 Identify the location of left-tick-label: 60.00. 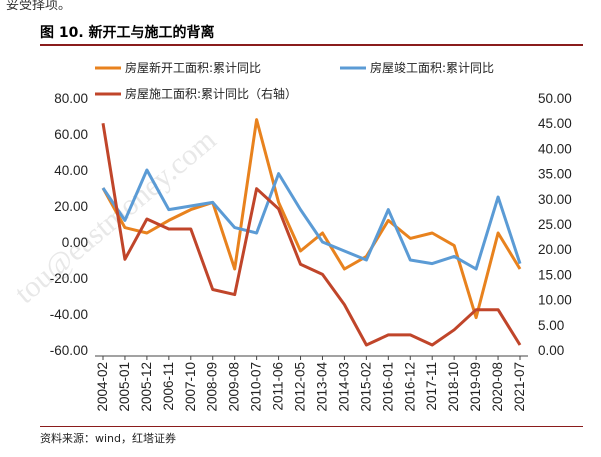
(71, 134).